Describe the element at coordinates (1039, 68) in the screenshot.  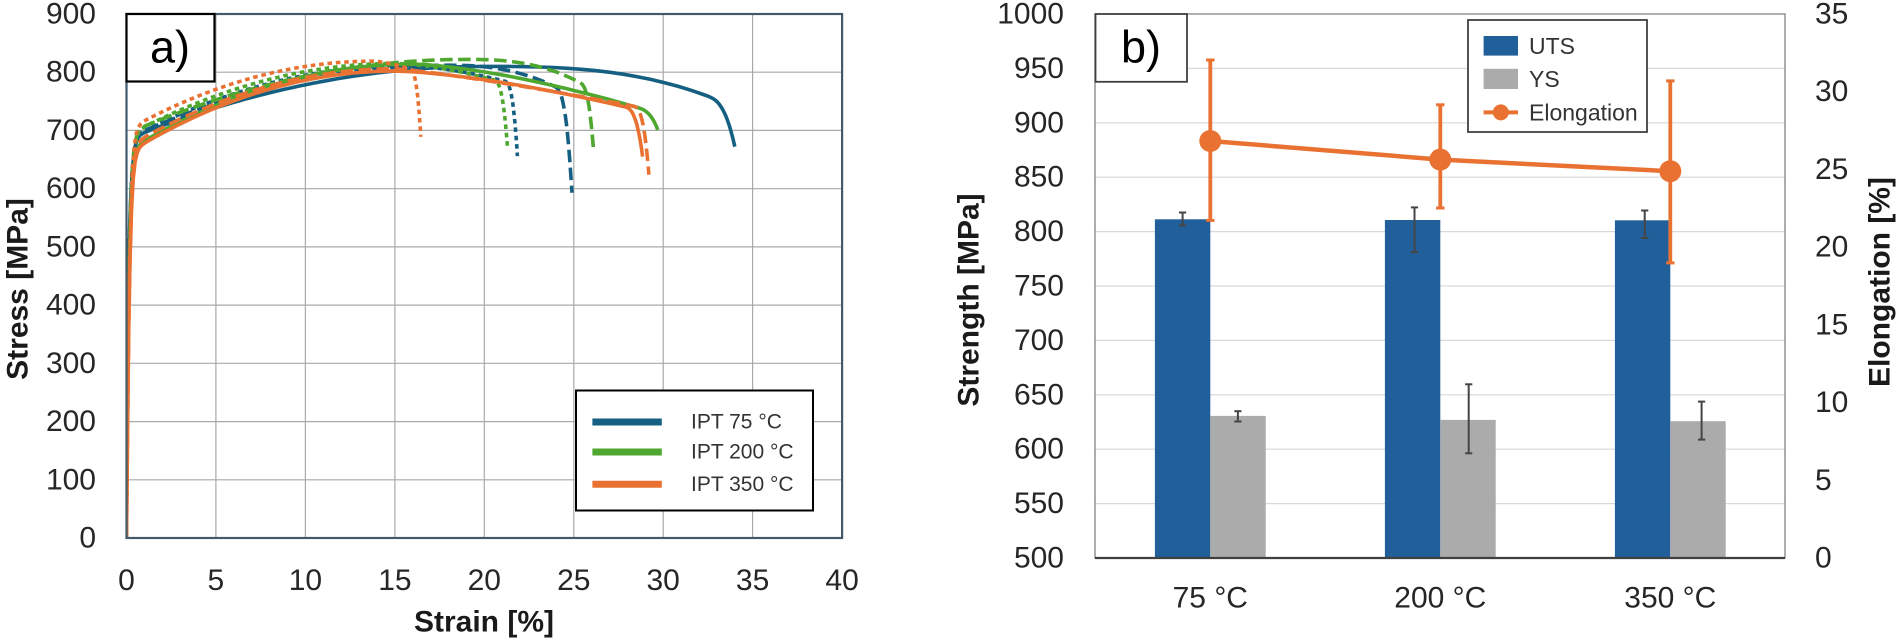
I see `svg-text: 950` at that location.